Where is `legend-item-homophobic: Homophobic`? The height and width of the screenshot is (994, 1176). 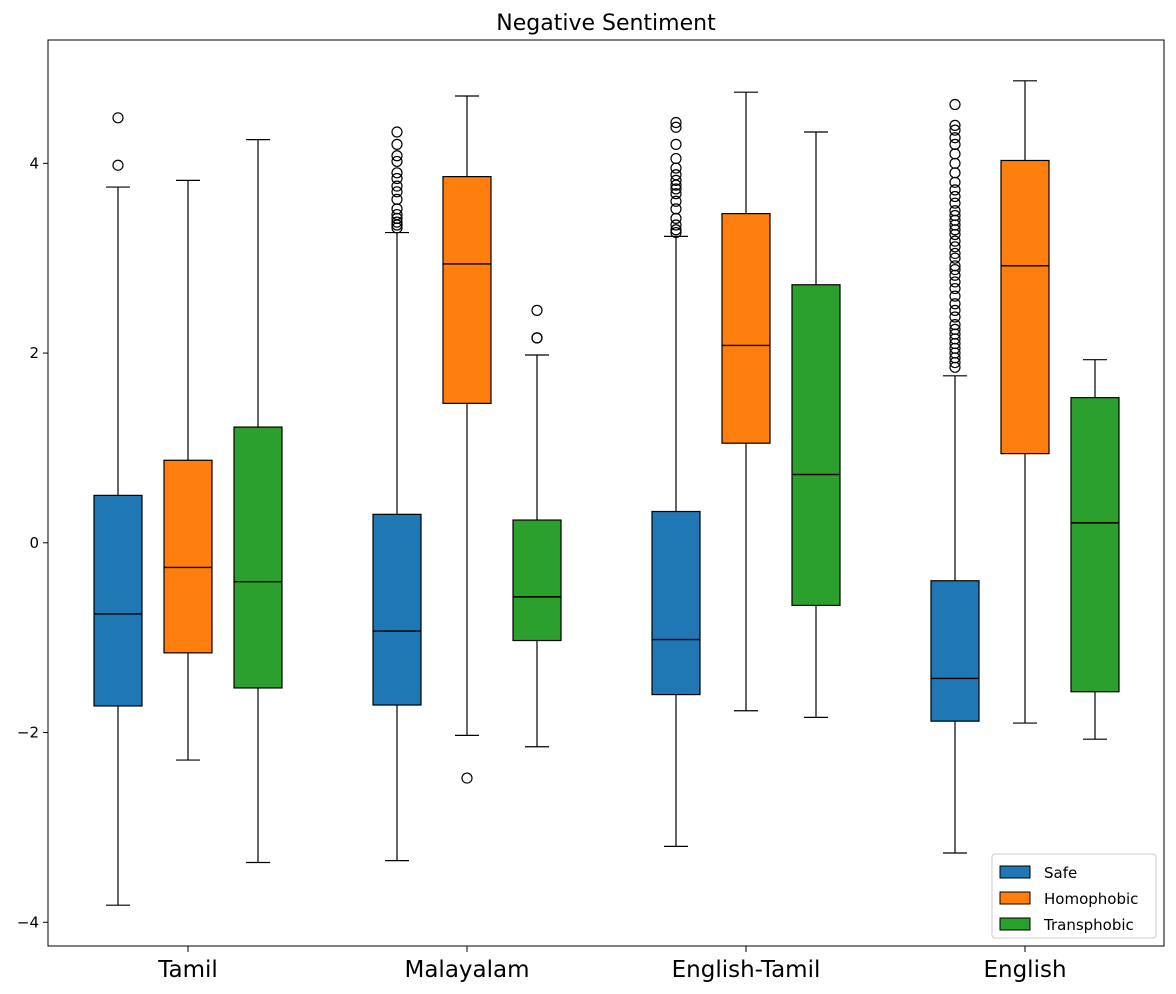 legend-item-homophobic: Homophobic is located at coordinates (1068, 899).